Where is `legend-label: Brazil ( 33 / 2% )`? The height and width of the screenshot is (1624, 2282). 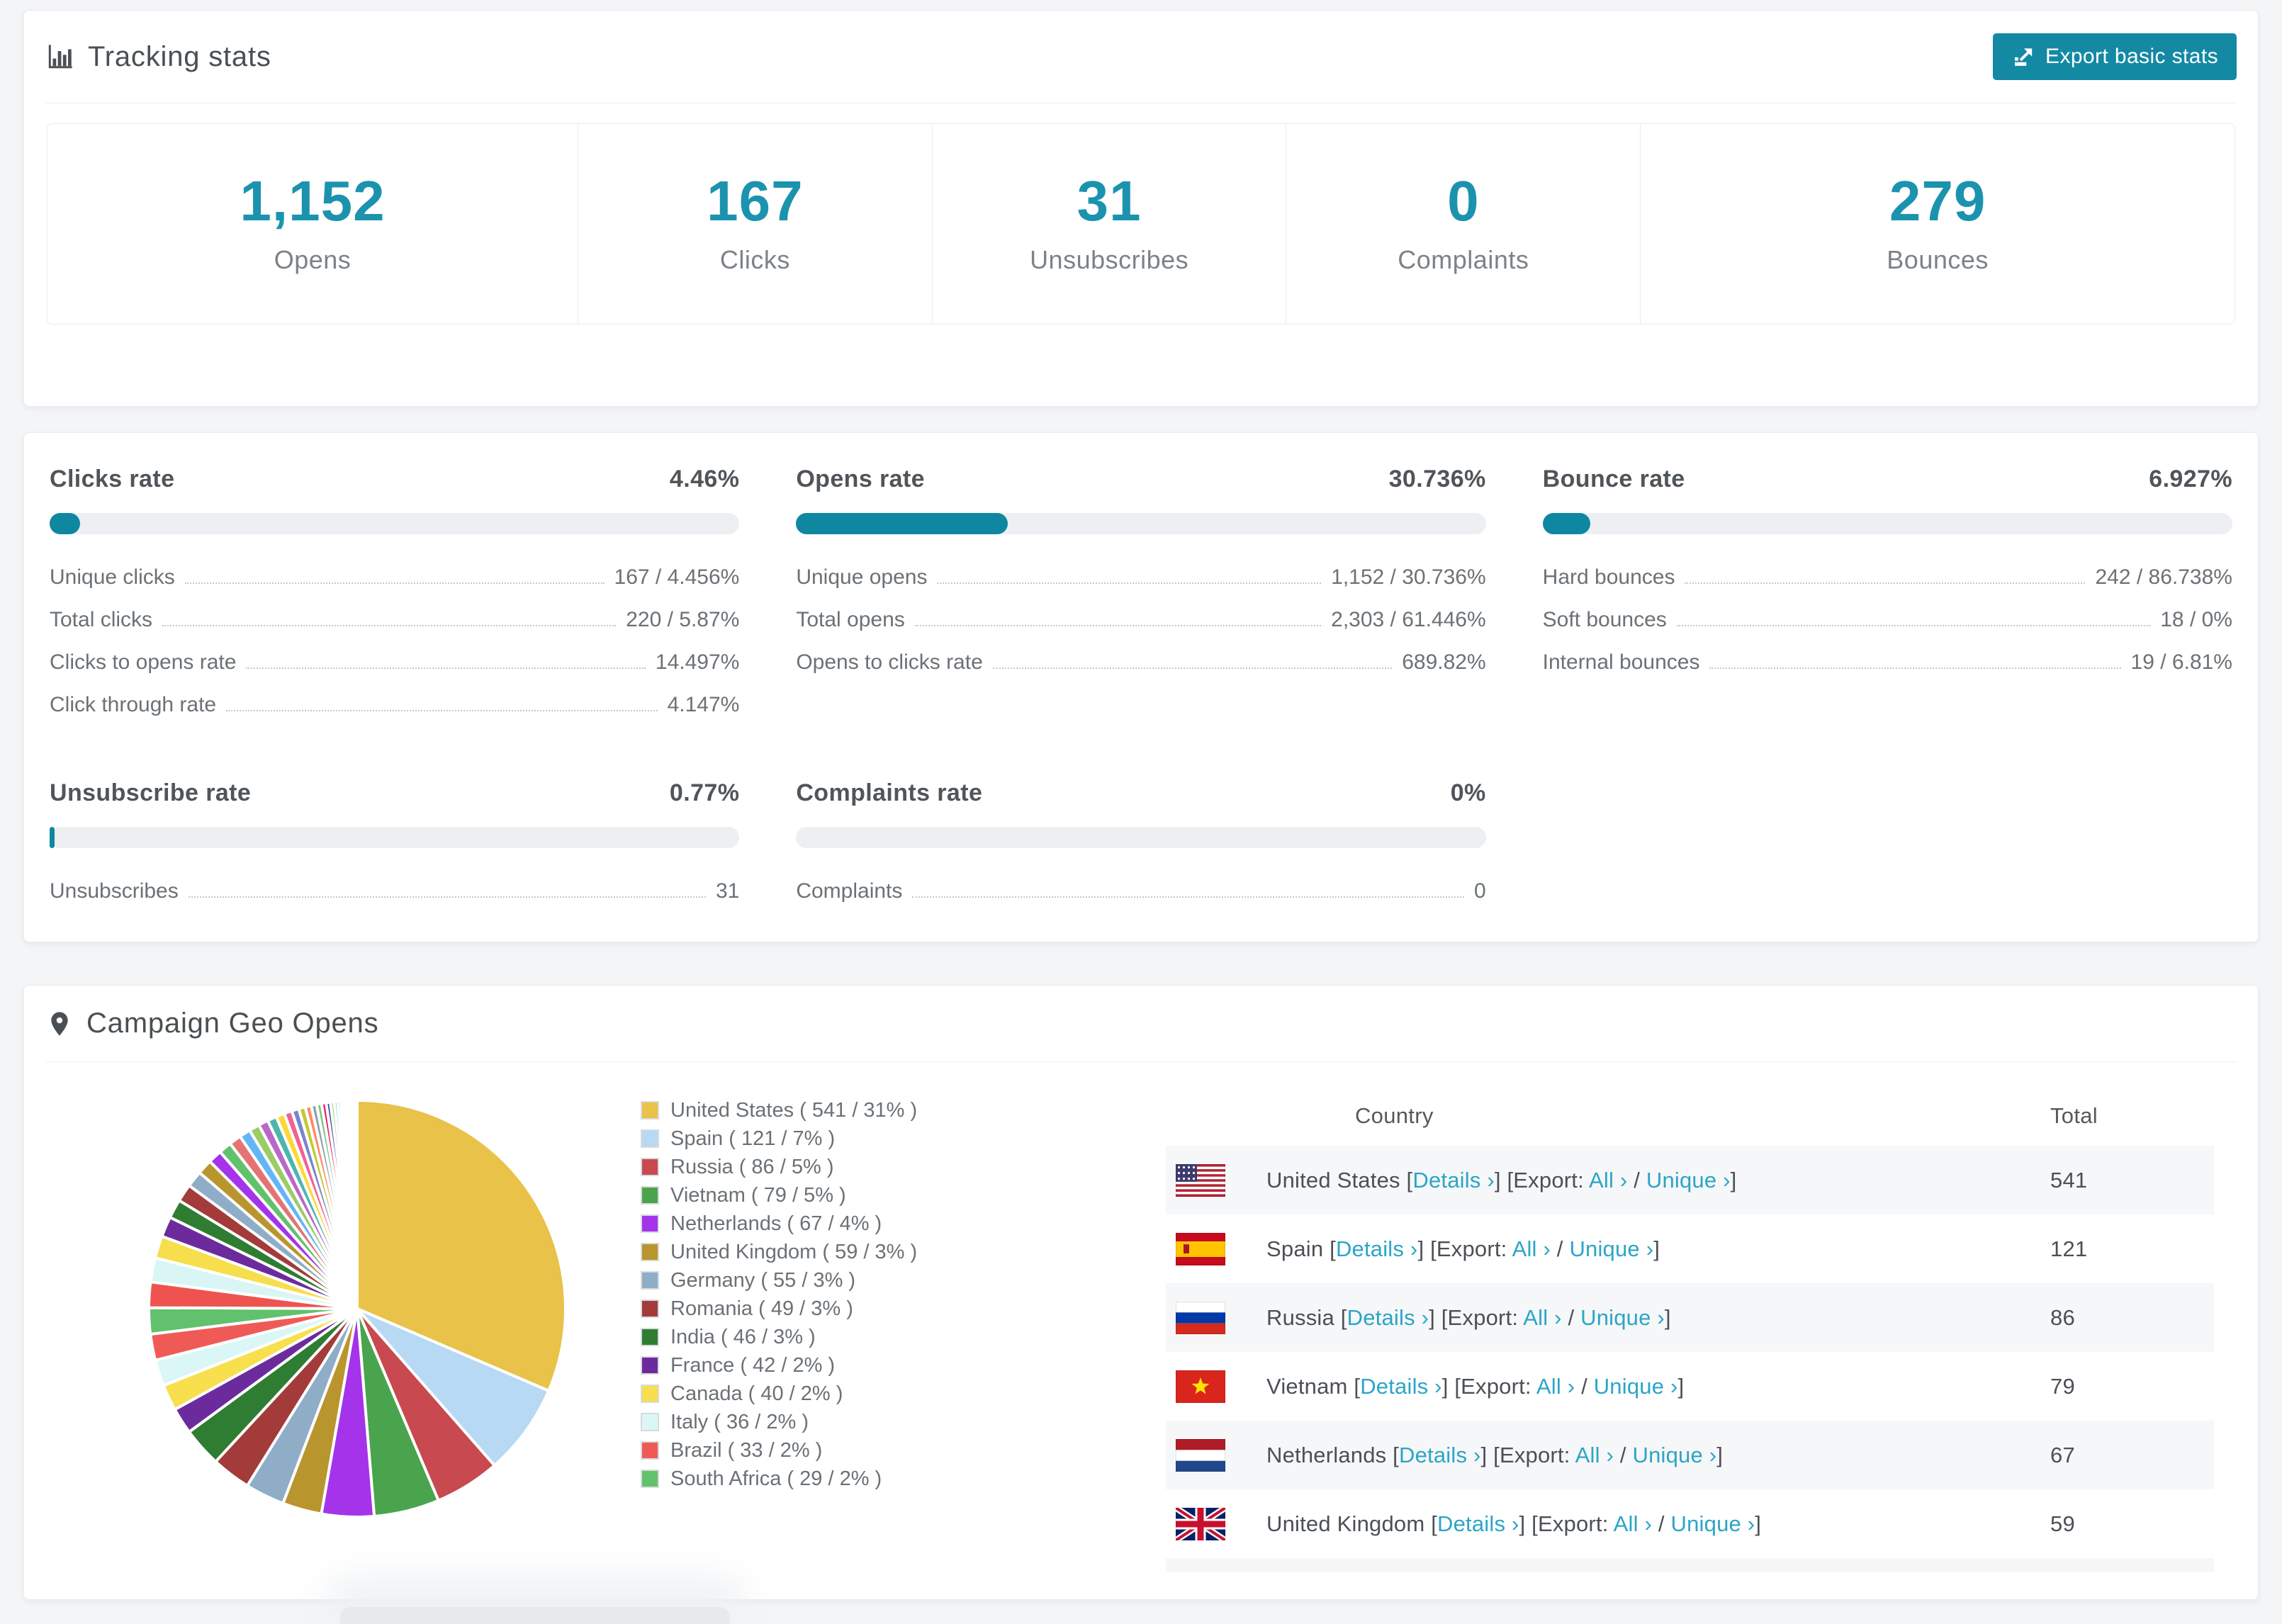
legend-label: Brazil ( 33 / 2% ) is located at coordinates (747, 1450).